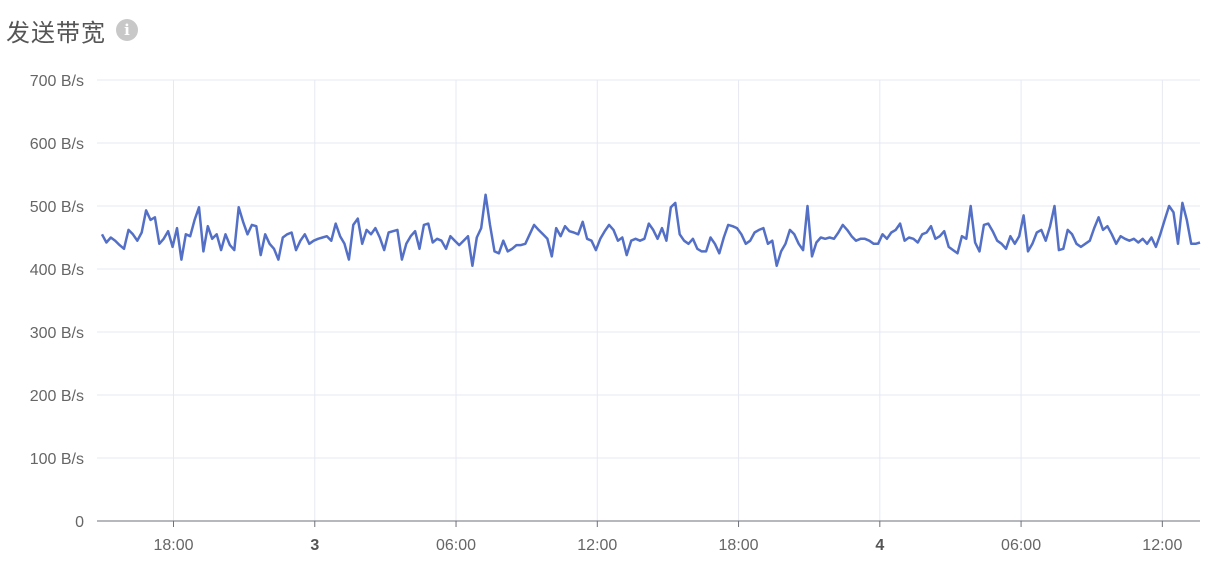 This screenshot has width=1218, height=563. I want to click on info-icon: i, so click(127, 30).